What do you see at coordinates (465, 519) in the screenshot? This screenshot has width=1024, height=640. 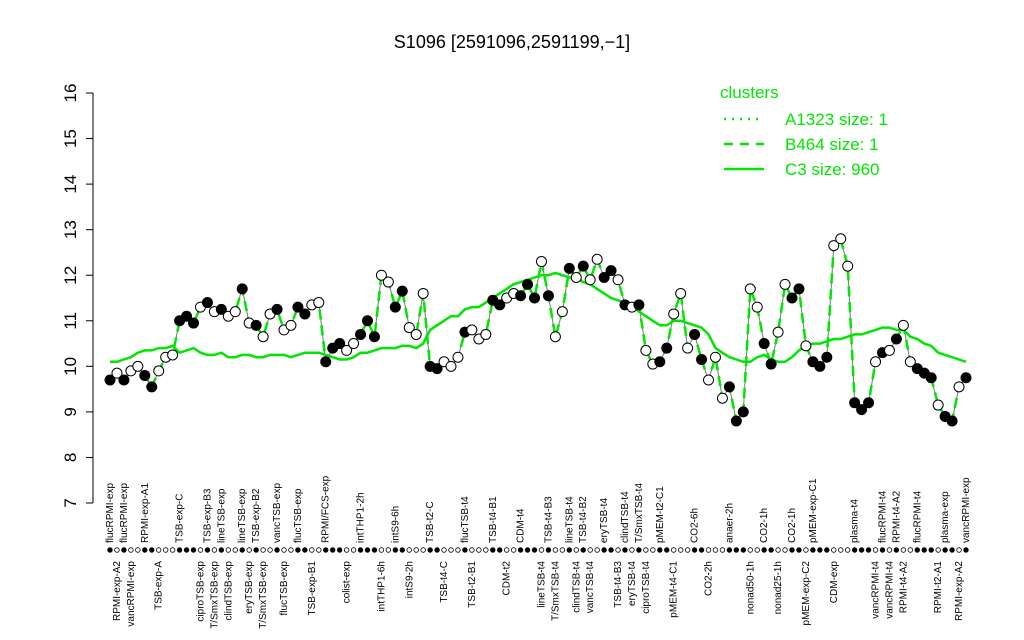 I see `x-tick-label: flucTSB-t4` at bounding box center [465, 519].